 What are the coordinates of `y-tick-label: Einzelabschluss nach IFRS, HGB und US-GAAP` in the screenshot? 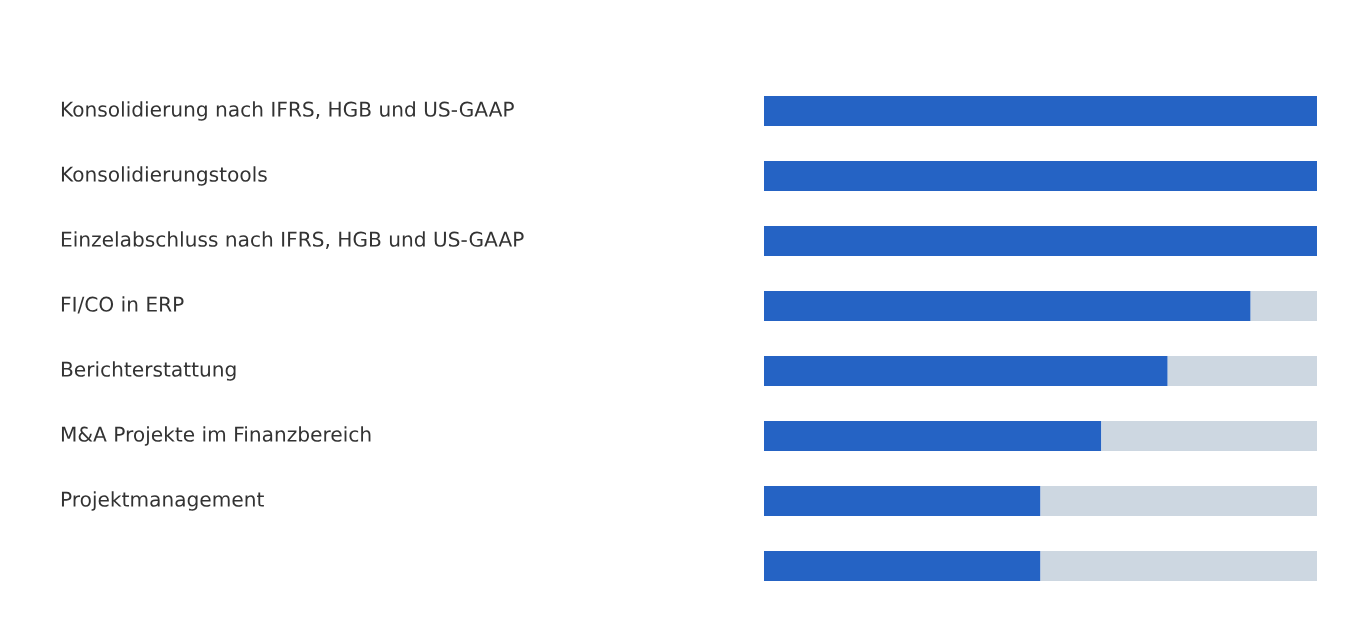 It's located at (292, 240).